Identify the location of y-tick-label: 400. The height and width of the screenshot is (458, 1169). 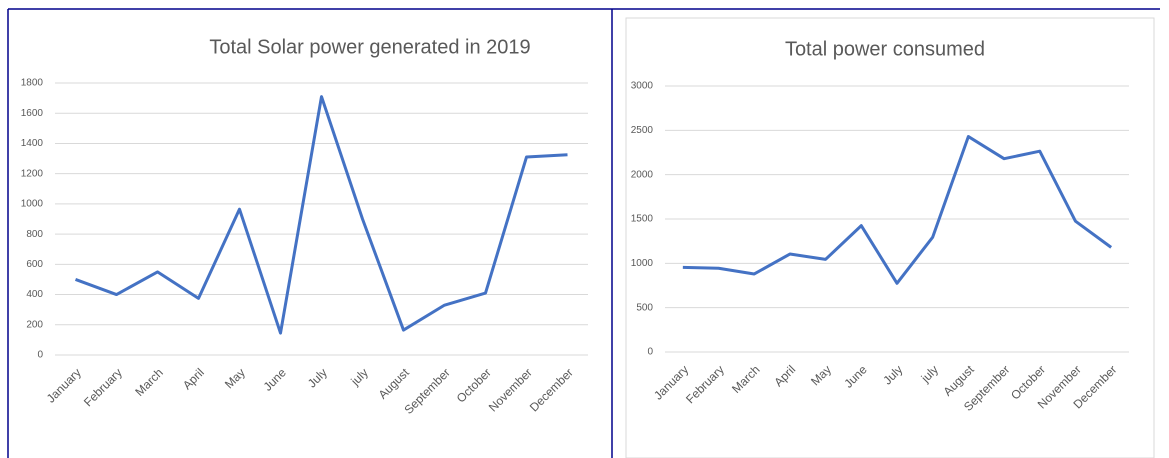
(34, 294).